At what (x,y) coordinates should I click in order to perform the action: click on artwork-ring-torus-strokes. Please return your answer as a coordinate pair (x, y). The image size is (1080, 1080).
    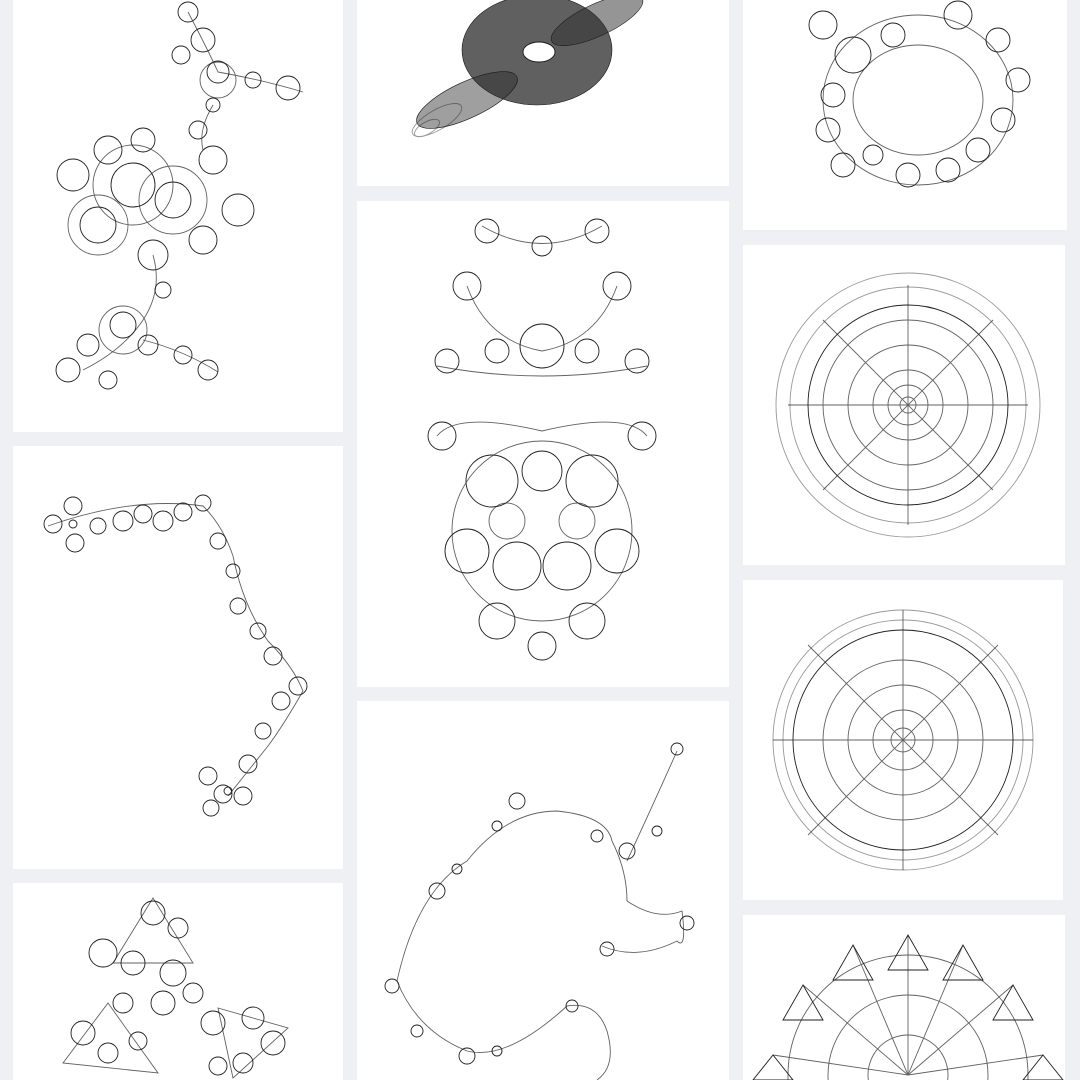
    Looking at the image, I should click on (527, 69).